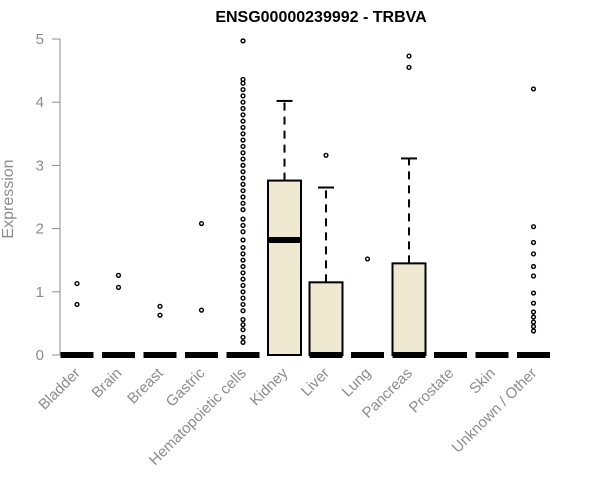 The height and width of the screenshot is (500, 600). Describe the element at coordinates (40, 229) in the screenshot. I see `y-tick-label: 2` at that location.